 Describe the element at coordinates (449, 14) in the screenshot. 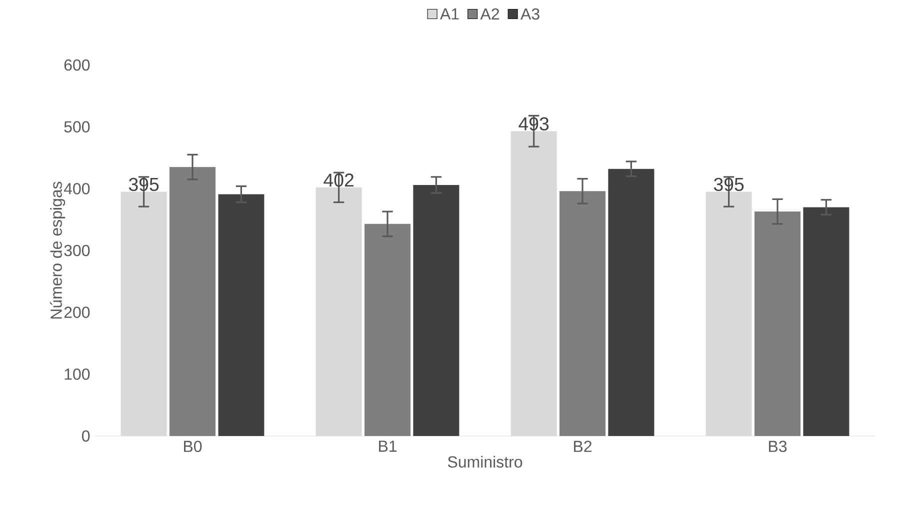

I see `legend-label: A1` at that location.